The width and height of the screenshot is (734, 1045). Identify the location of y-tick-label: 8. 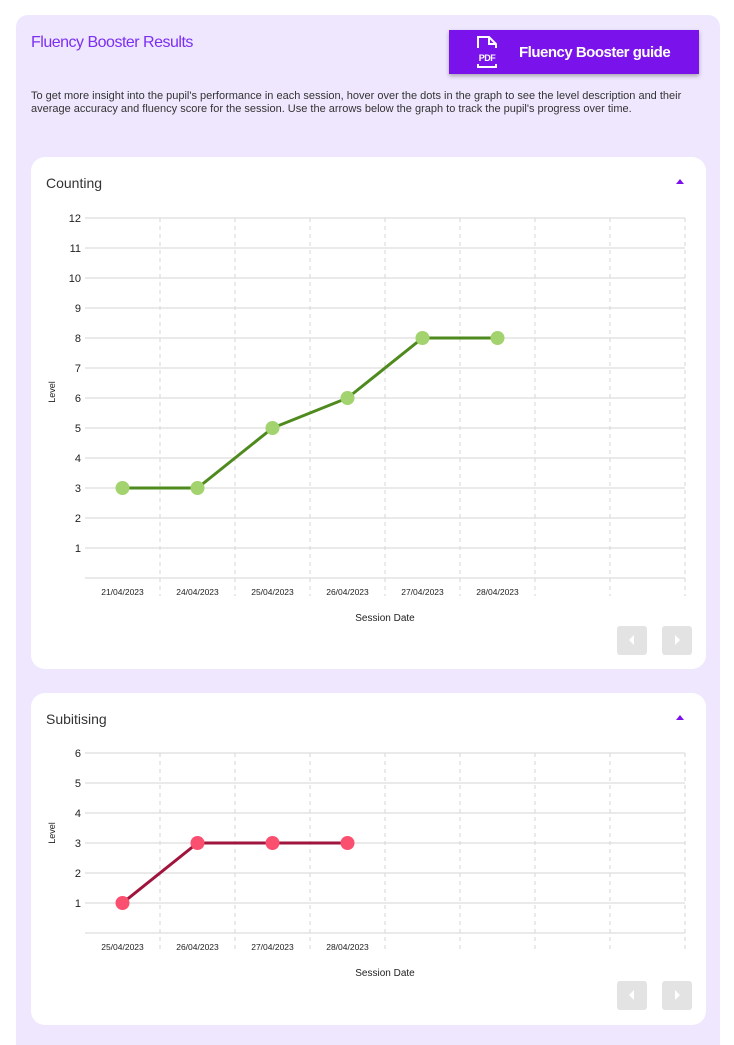
(78, 339).